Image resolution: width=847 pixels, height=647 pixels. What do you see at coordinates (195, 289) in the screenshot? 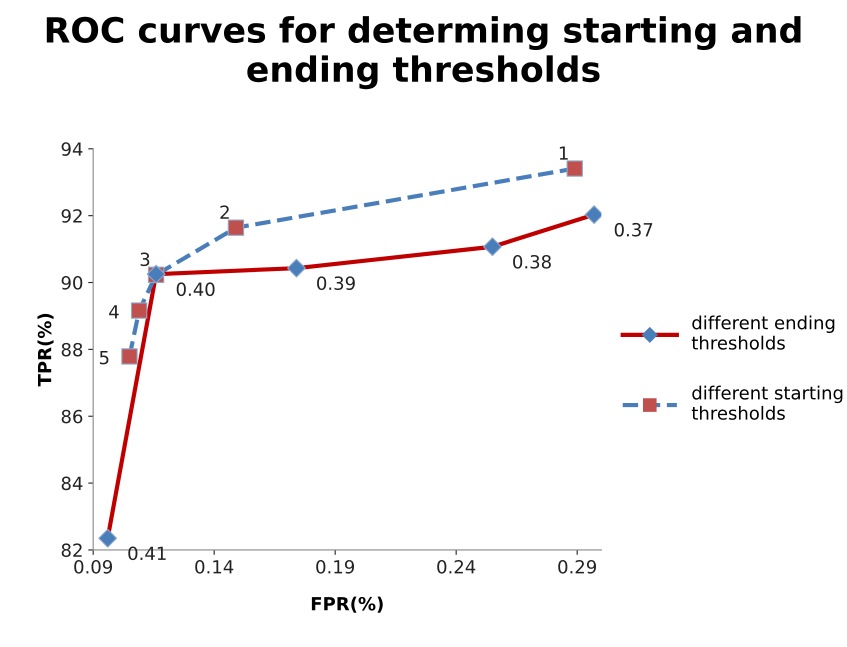
I see `annotation: 0.40` at bounding box center [195, 289].